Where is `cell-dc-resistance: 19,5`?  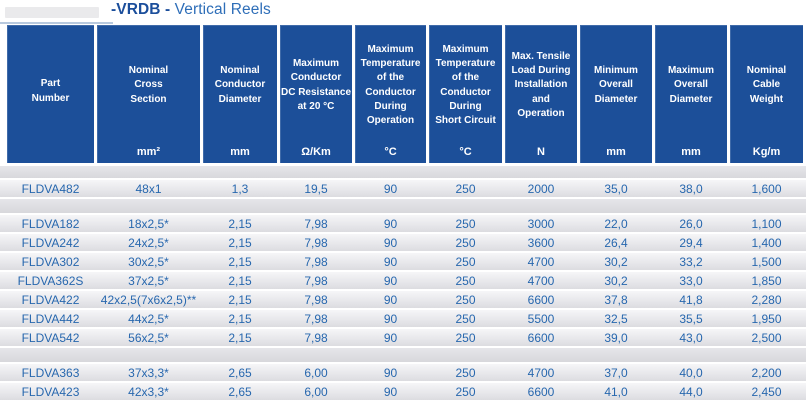
cell-dc-resistance: 19,5 is located at coordinates (316, 188).